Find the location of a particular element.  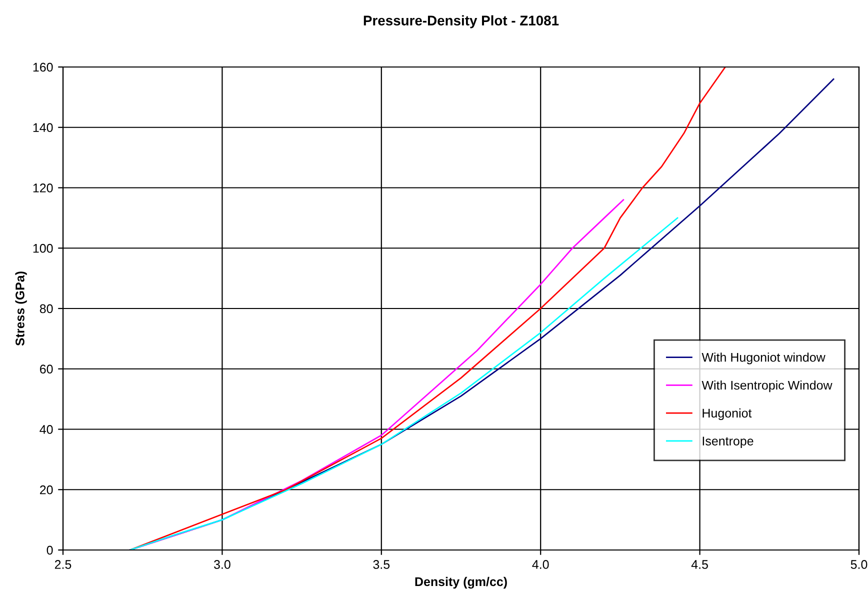

chart-title: Pressure-Density Plot - Z1081 is located at coordinates (461, 21).